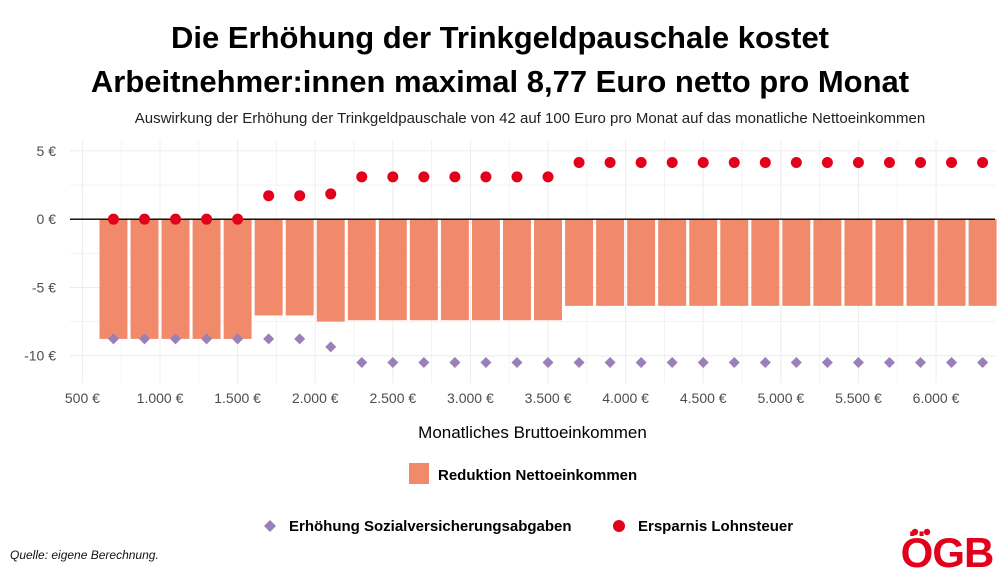  I want to click on y-tick-label: -10 €, so click(40, 356).